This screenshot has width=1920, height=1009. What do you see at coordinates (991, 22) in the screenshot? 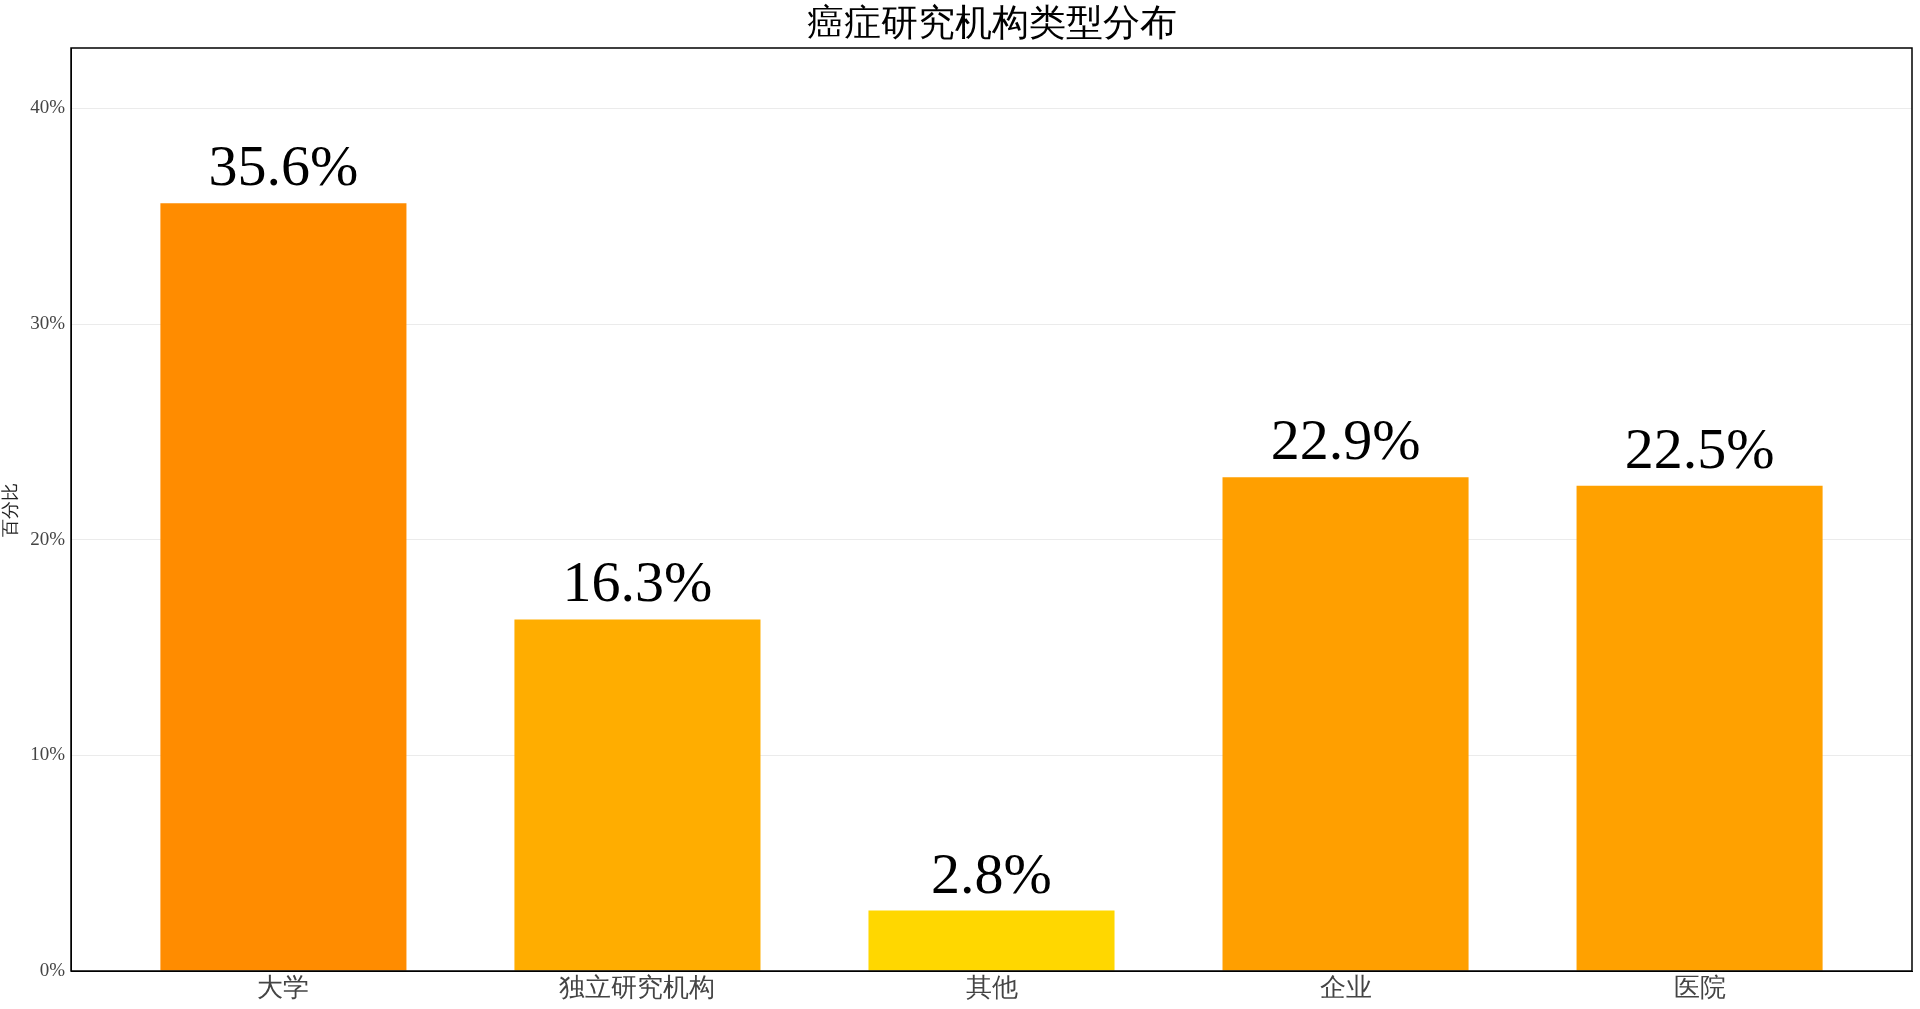
I see `chart-title: 癌症研究机构类型分布` at bounding box center [991, 22].